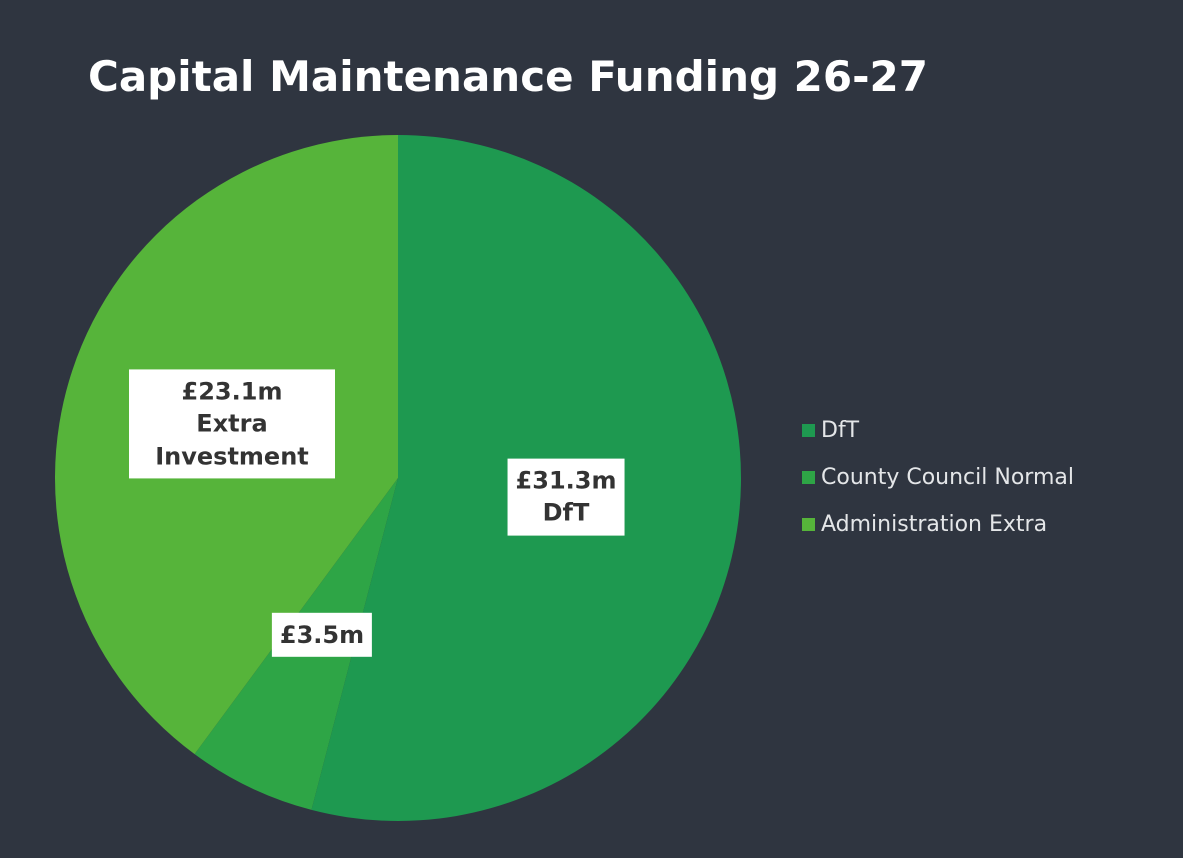 This screenshot has height=858, width=1183. Describe the element at coordinates (566, 513) in the screenshot. I see `data-label-note: DfT` at that location.